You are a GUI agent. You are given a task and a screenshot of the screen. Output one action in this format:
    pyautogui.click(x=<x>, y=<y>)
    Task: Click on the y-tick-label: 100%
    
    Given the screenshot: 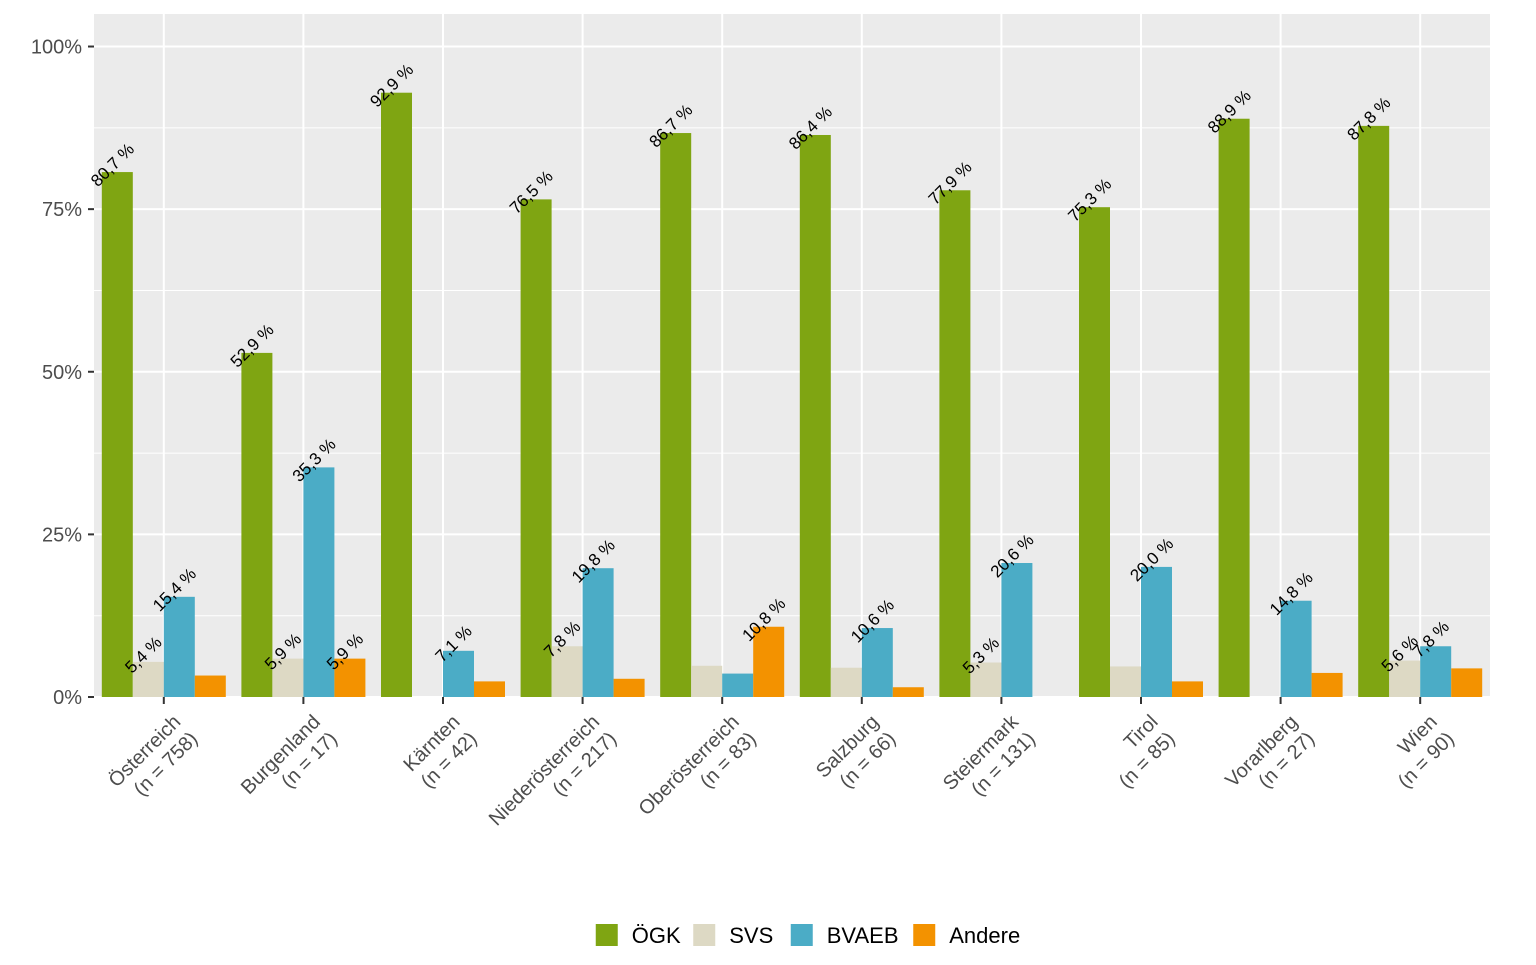 What is the action you would take?
    pyautogui.click(x=56, y=48)
    